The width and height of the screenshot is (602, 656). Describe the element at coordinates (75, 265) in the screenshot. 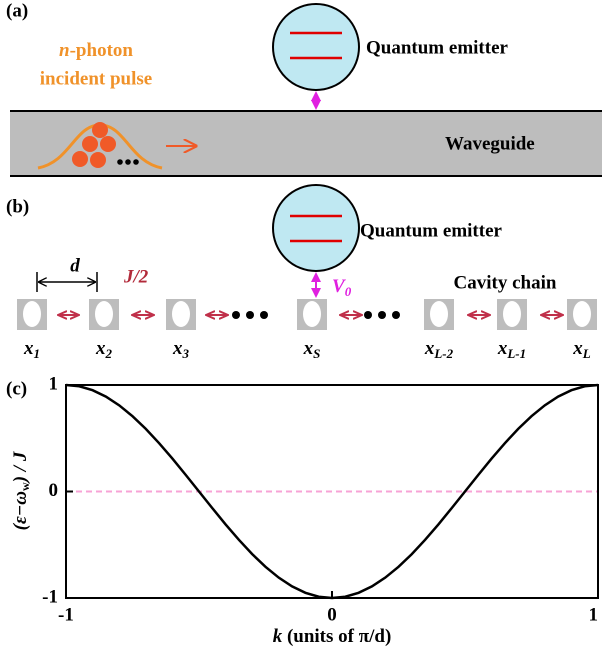

I see `spacing-label: d` at that location.